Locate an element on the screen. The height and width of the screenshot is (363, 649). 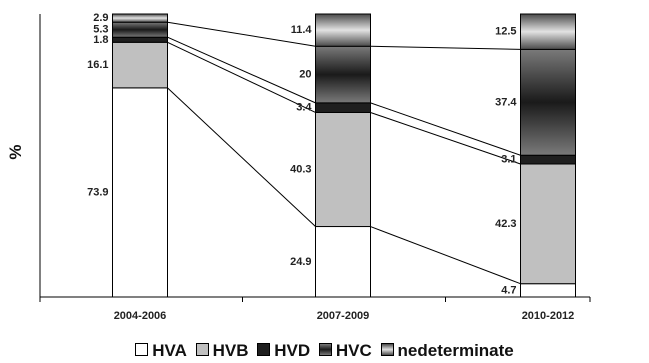
x-tick-label: 2007-2009 is located at coordinates (343, 316).